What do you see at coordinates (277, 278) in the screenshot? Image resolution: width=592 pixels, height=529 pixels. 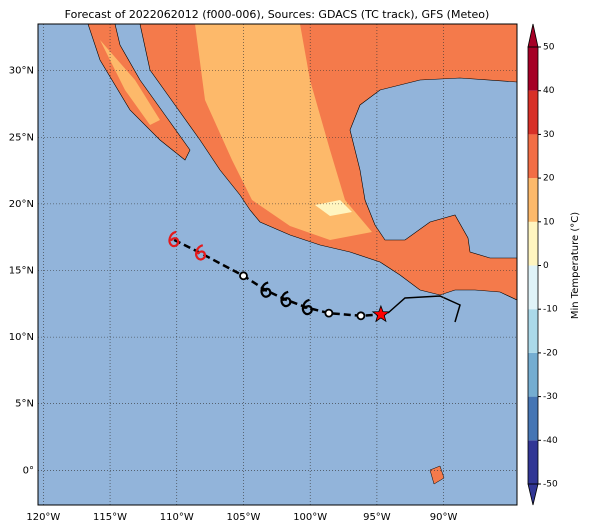 I see `track-line` at bounding box center [277, 278].